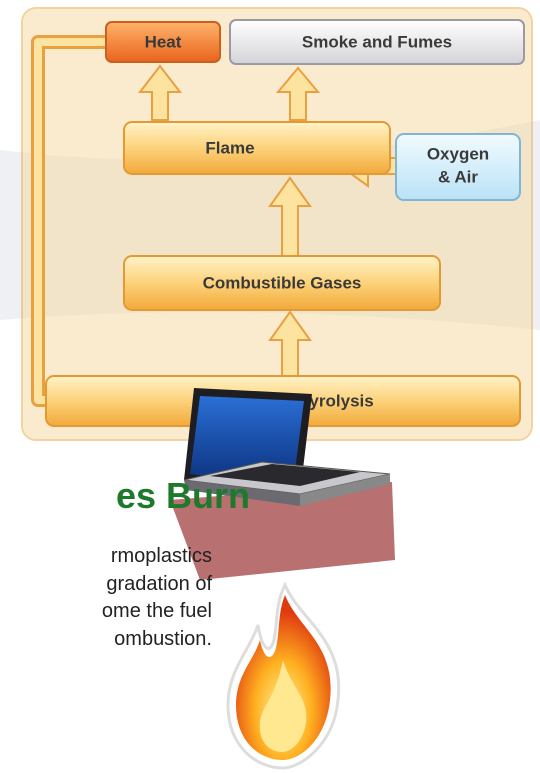  I want to click on heading: es Burn, so click(183, 495).